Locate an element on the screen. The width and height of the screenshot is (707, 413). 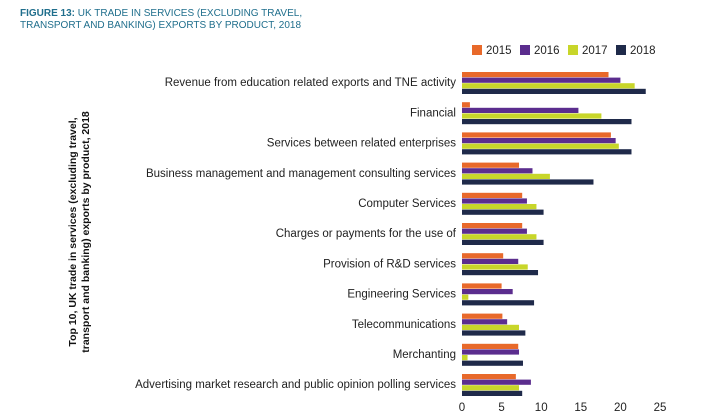
legend-label-2018: 2018 is located at coordinates (643, 51).